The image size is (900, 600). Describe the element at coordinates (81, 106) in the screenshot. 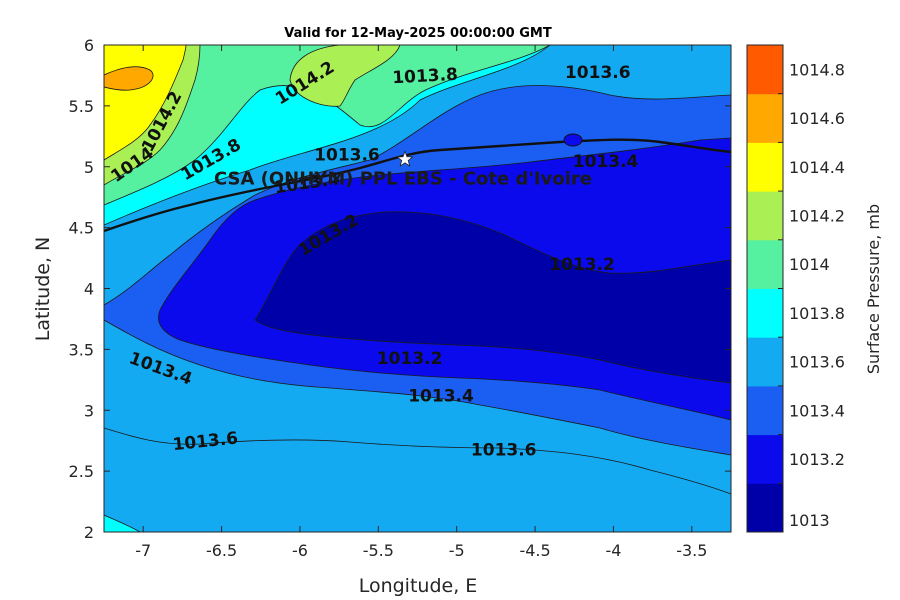

I see `y-tick-label: 5.5` at that location.